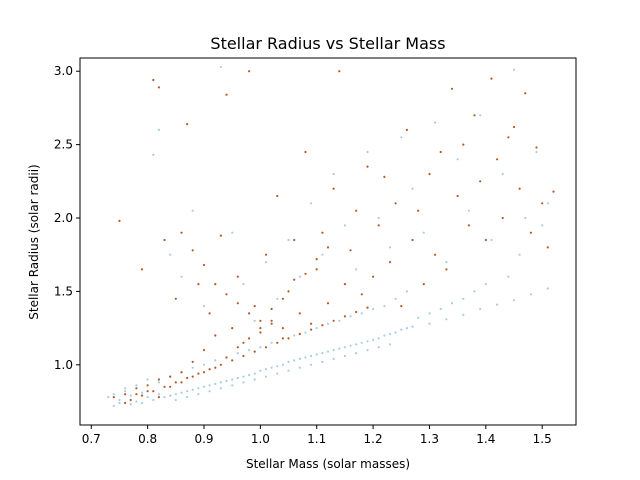 The image size is (640, 480). Describe the element at coordinates (485, 439) in the screenshot. I see `x-tick-label-7: 1.4` at that location.